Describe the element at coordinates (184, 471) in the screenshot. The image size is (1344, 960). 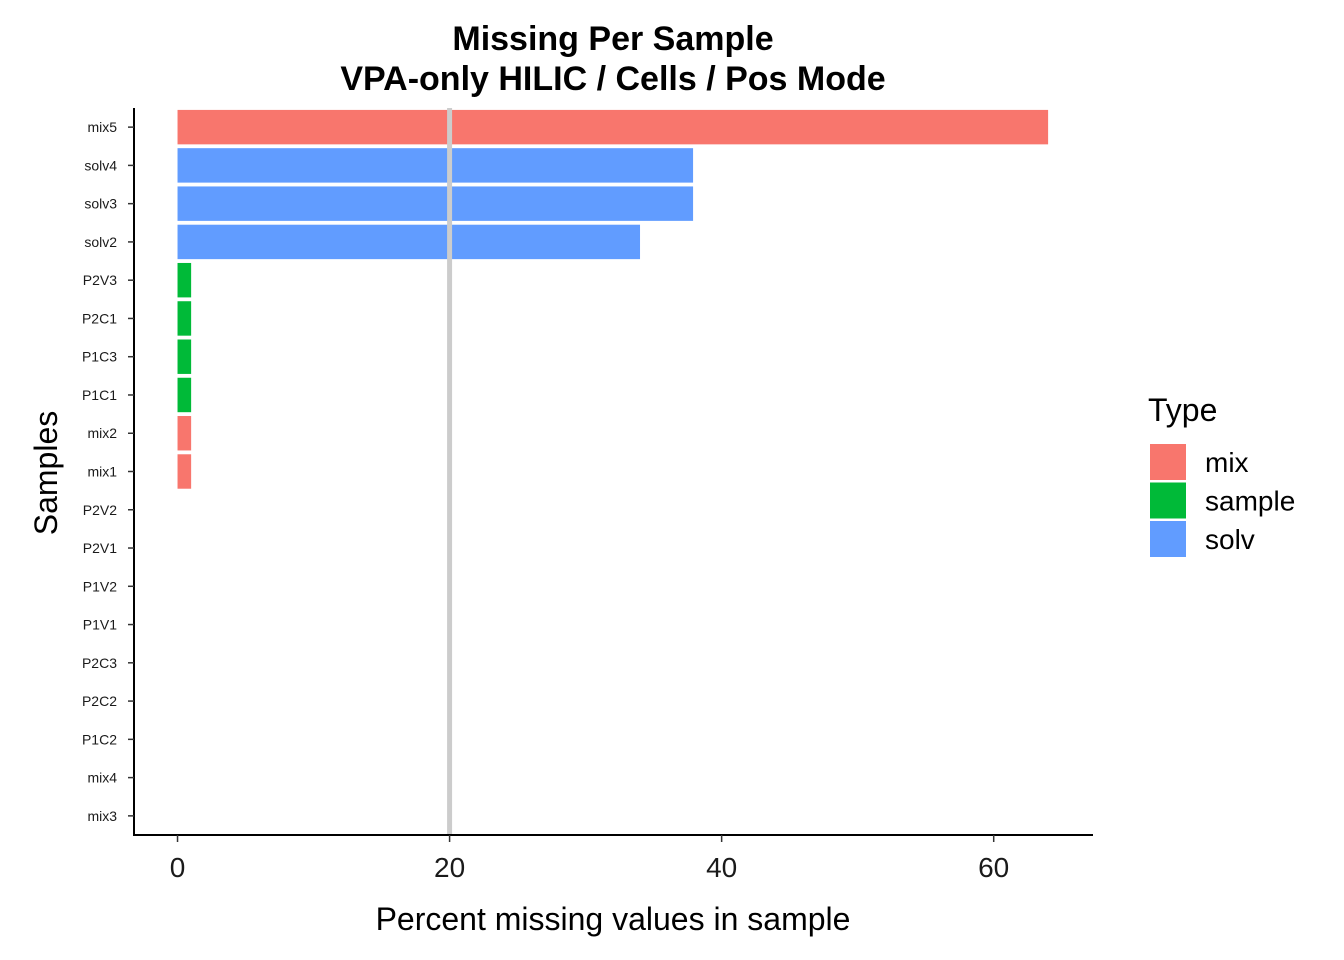
I see `bar-mix1` at that location.